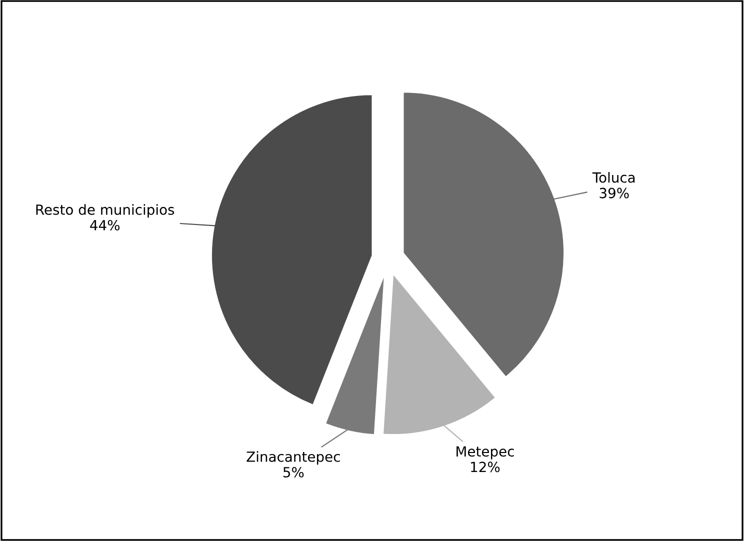  What do you see at coordinates (293, 458) in the screenshot?
I see `slice-label: Zinacantepec` at bounding box center [293, 458].